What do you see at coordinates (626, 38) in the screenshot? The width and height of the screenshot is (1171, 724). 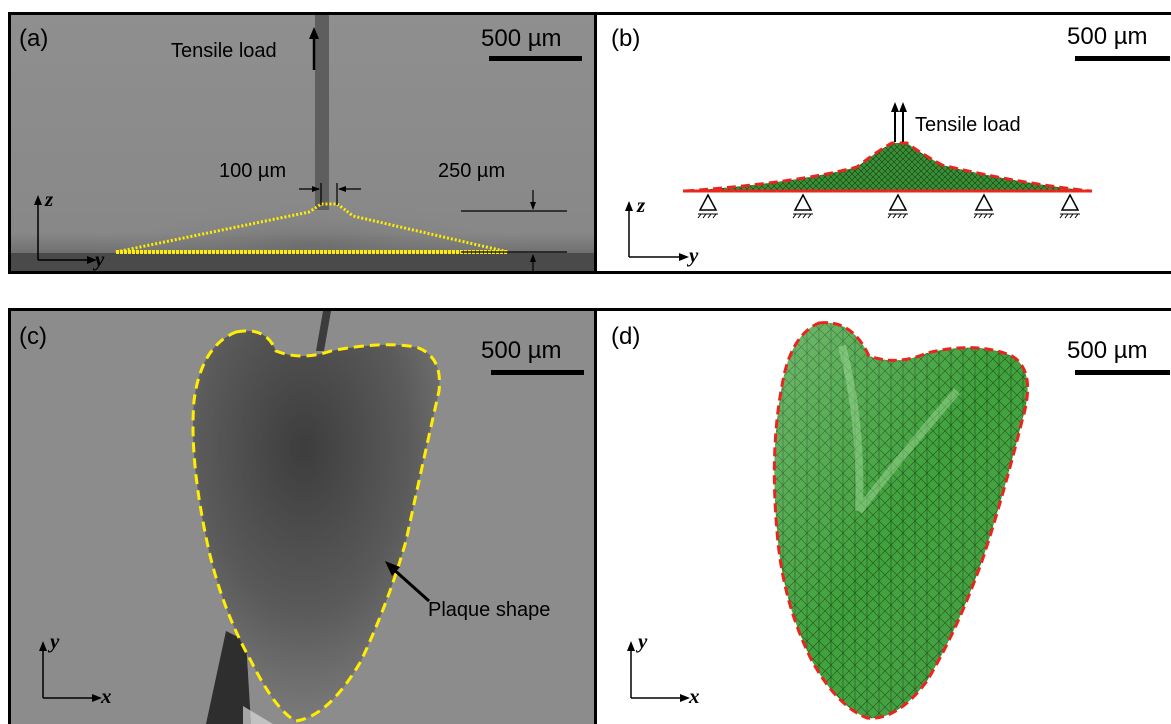 I see `panel-label: (b)` at bounding box center [626, 38].